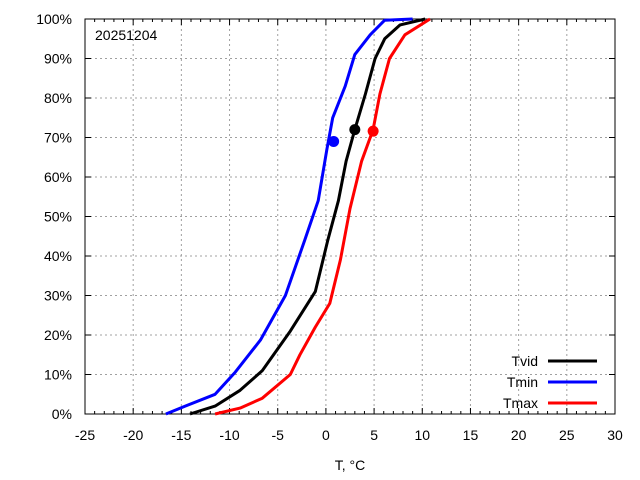  What do you see at coordinates (519, 435) in the screenshot?
I see `x-tick-label: 20` at bounding box center [519, 435].